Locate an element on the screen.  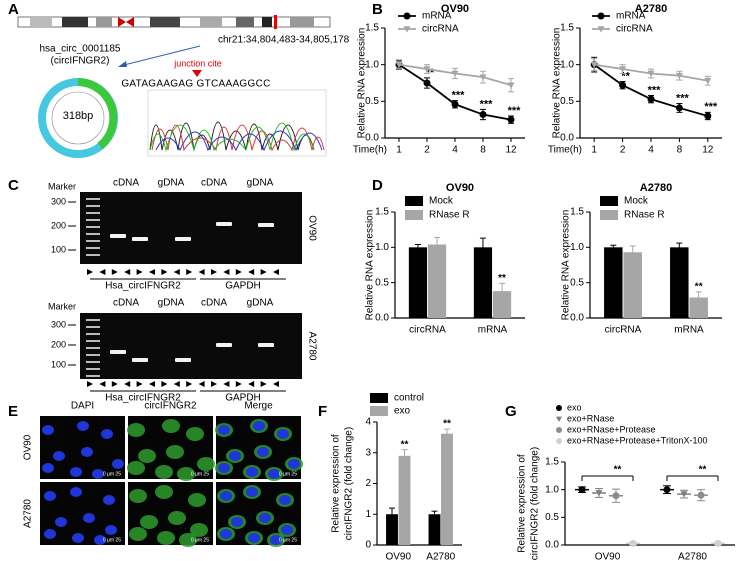
y-axis-label: circIFNGR2 (fold change) is located at coordinates (349, 483).